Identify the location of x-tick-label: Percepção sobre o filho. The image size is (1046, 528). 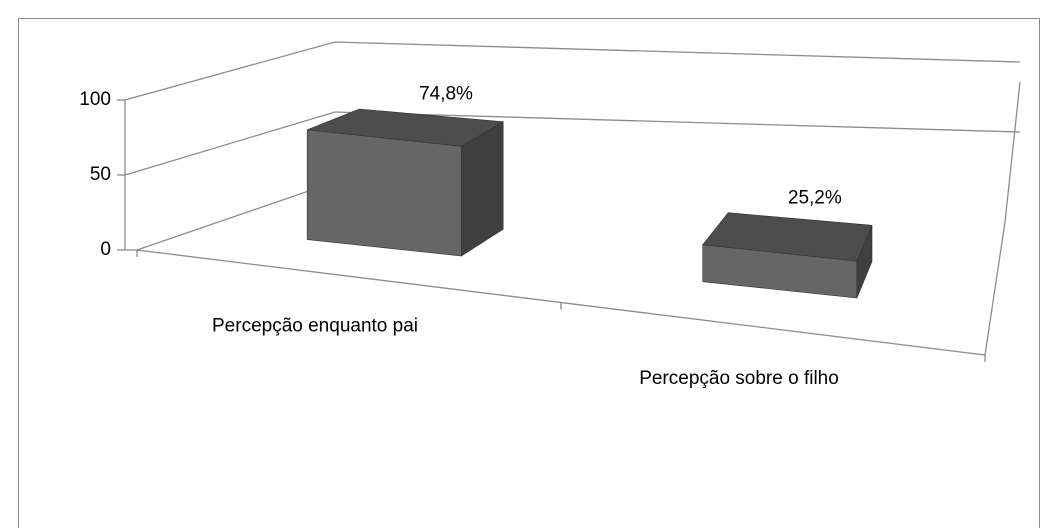
(739, 378).